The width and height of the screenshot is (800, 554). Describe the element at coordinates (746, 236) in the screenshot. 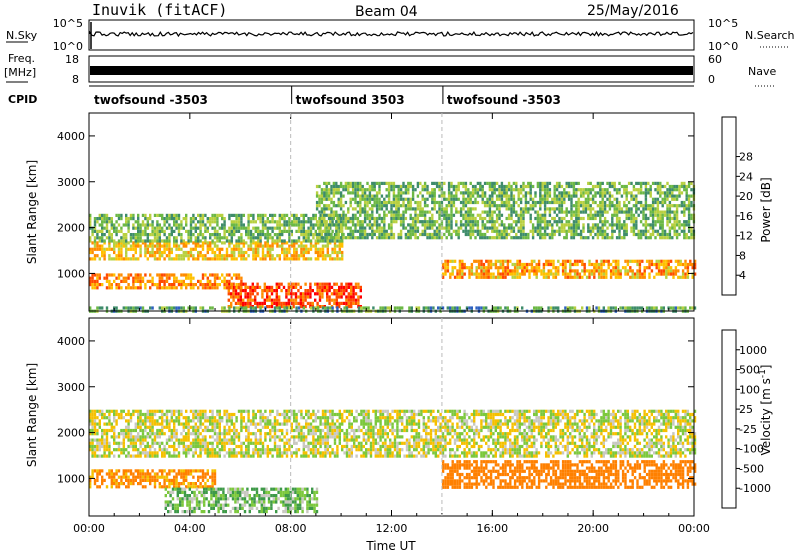

I see `colorbar-tick-label: 12` at that location.